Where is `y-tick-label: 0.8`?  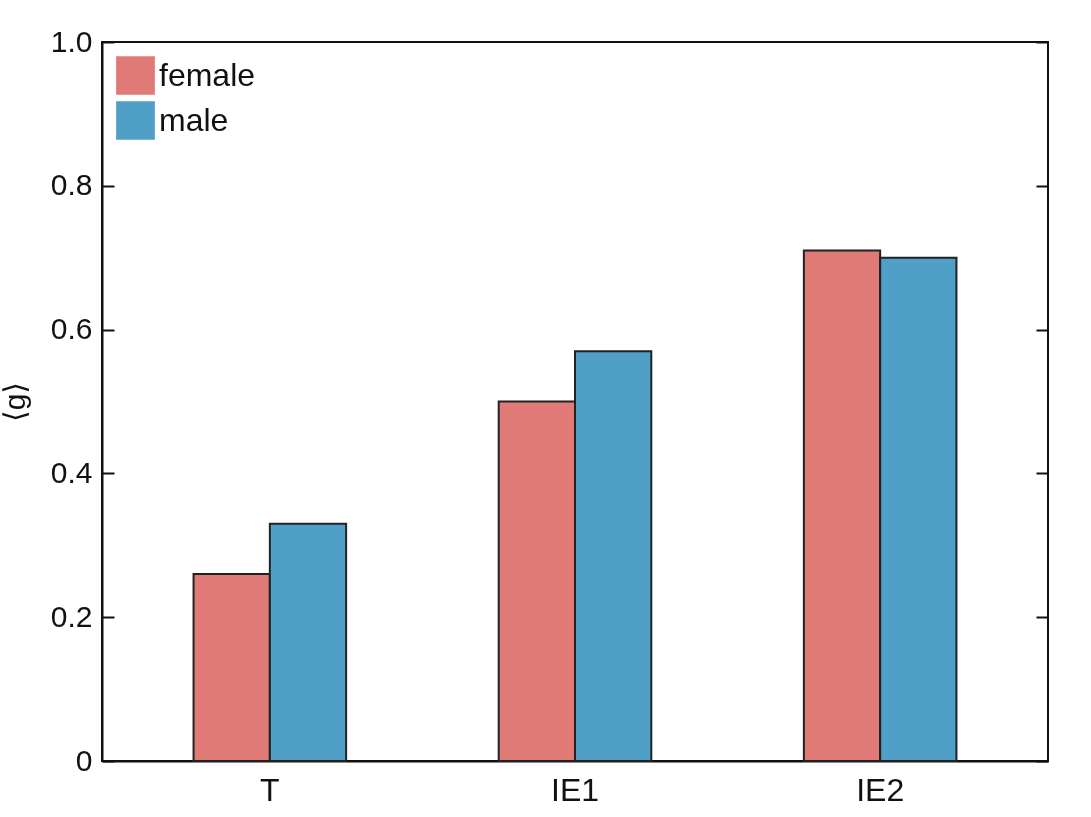
y-tick-label: 0.8 is located at coordinates (71, 185).